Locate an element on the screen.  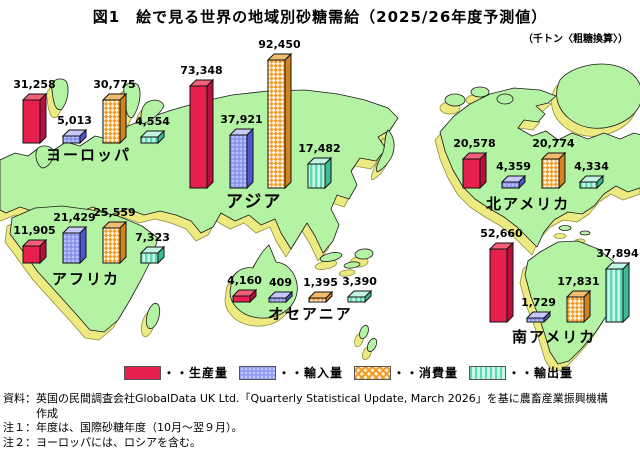
bar-front-asia-export is located at coordinates (316, 176).